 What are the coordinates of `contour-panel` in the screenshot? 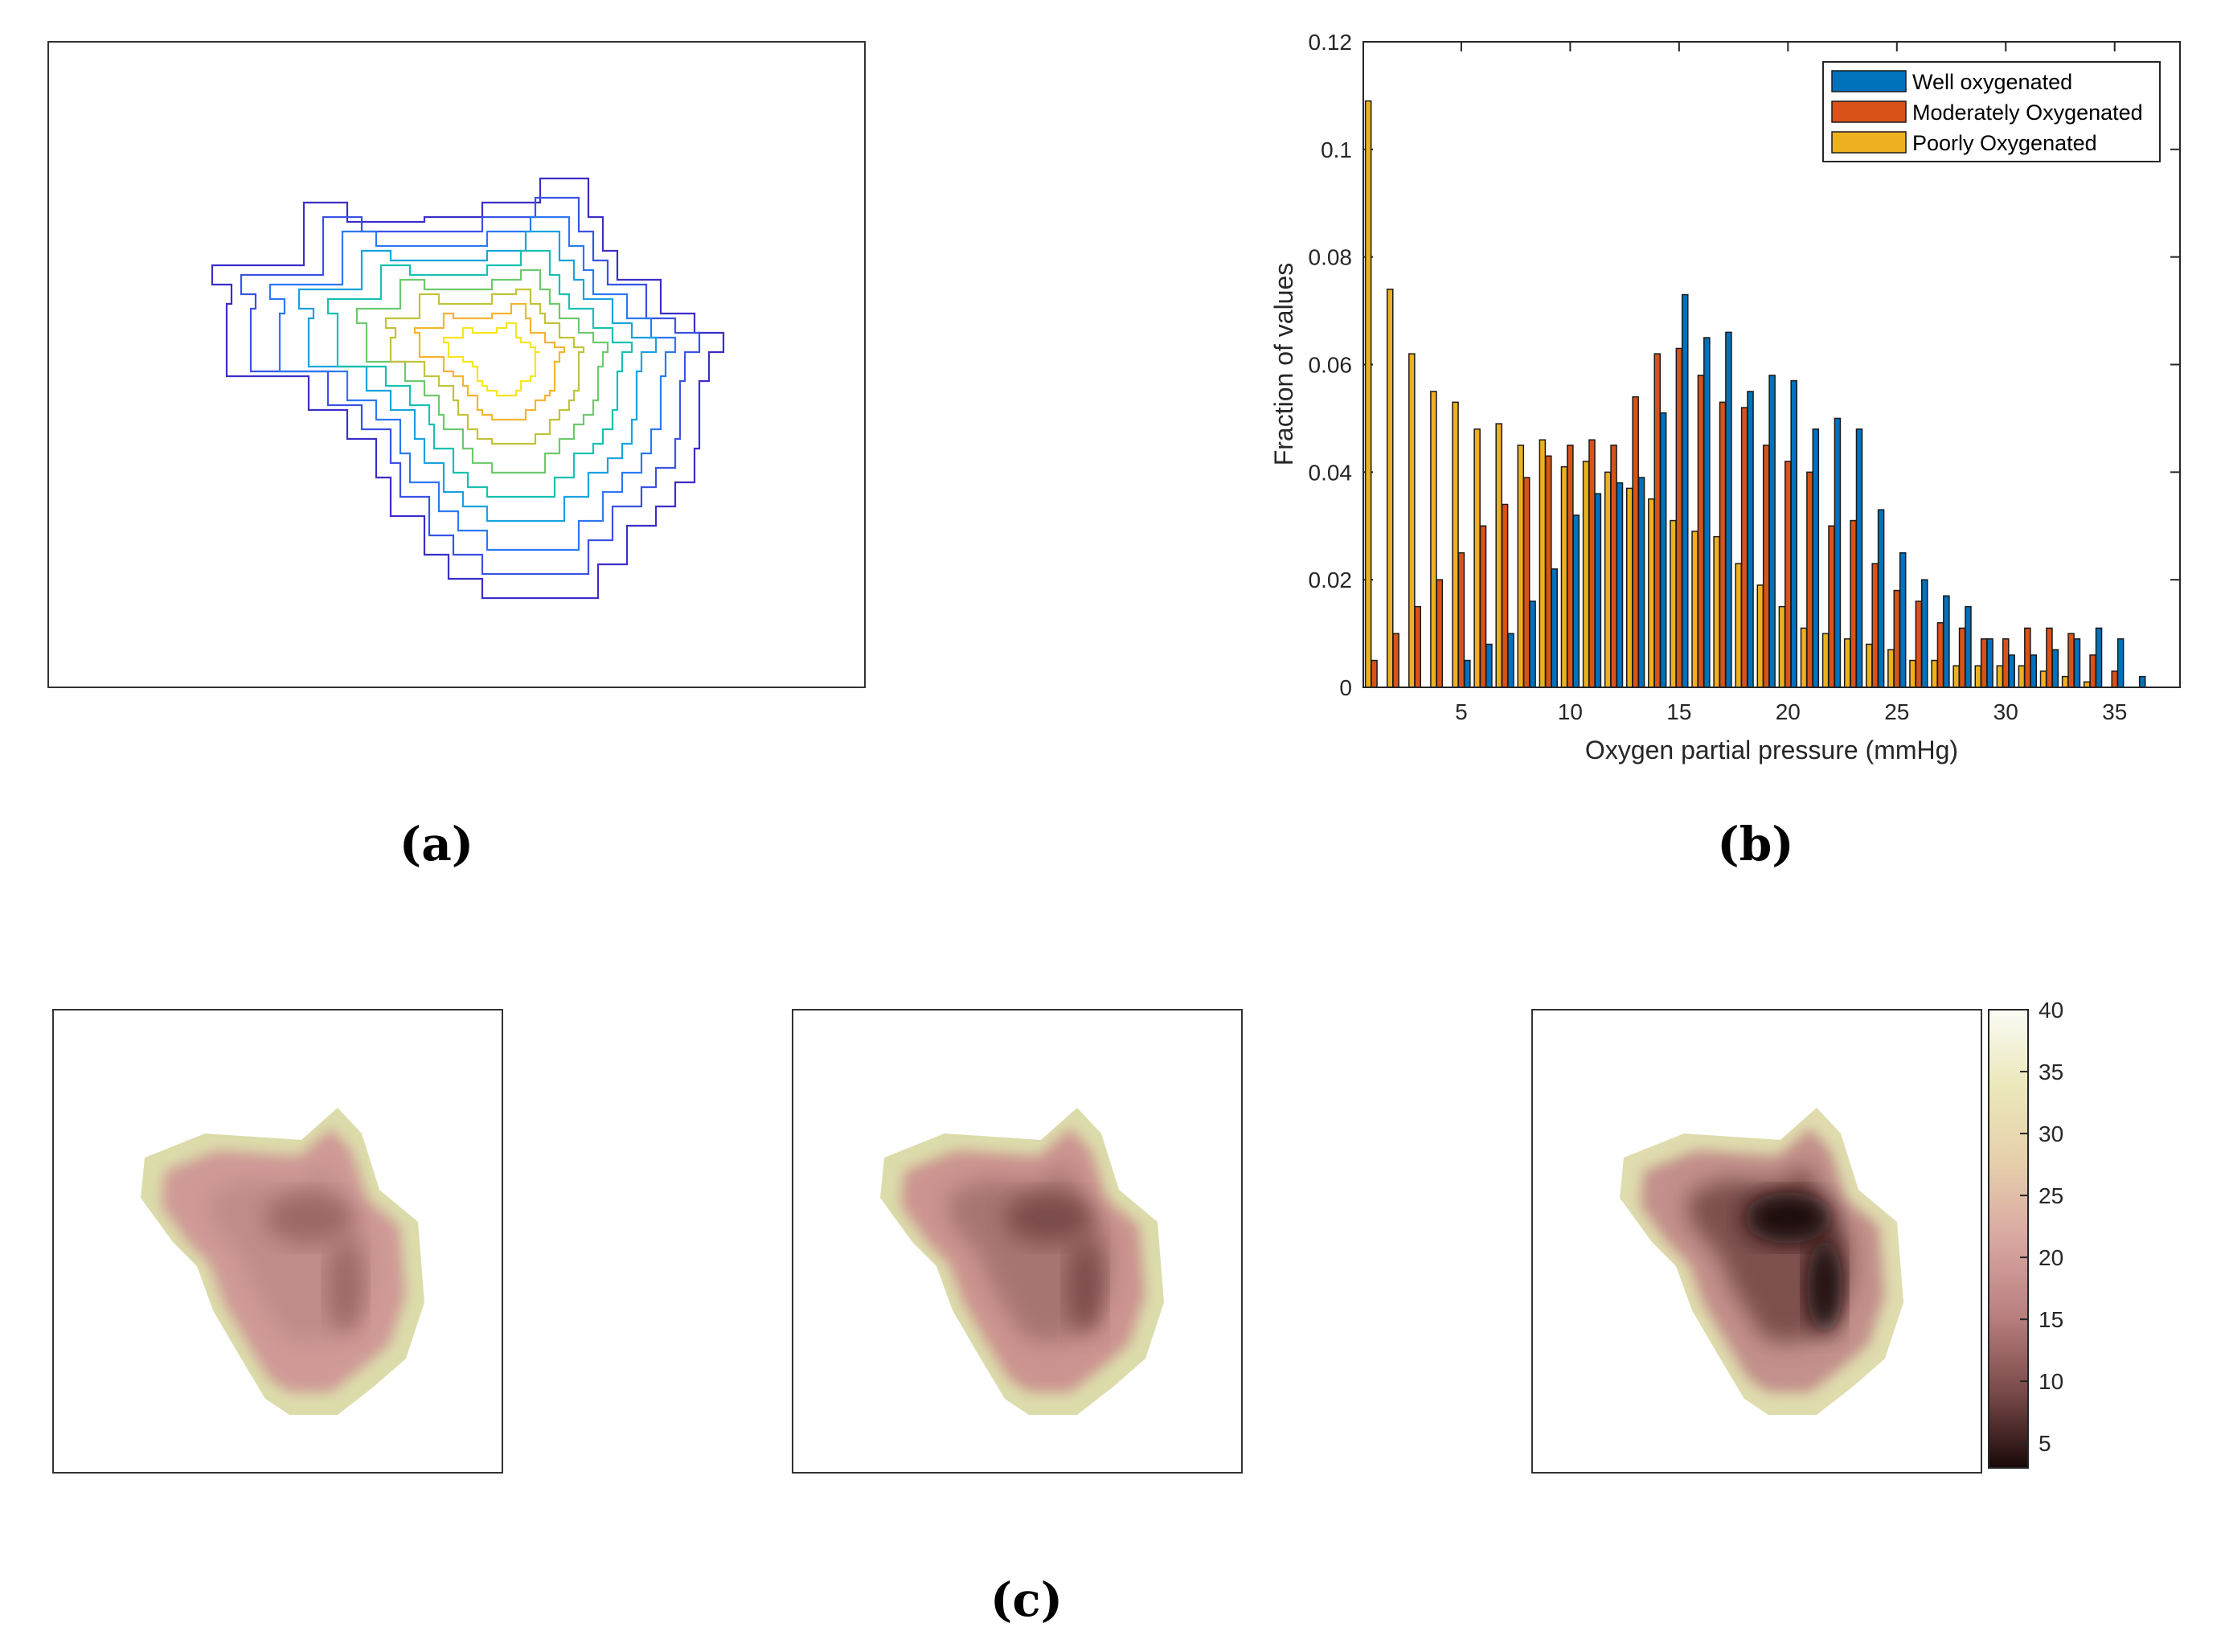 It's located at (457, 364).